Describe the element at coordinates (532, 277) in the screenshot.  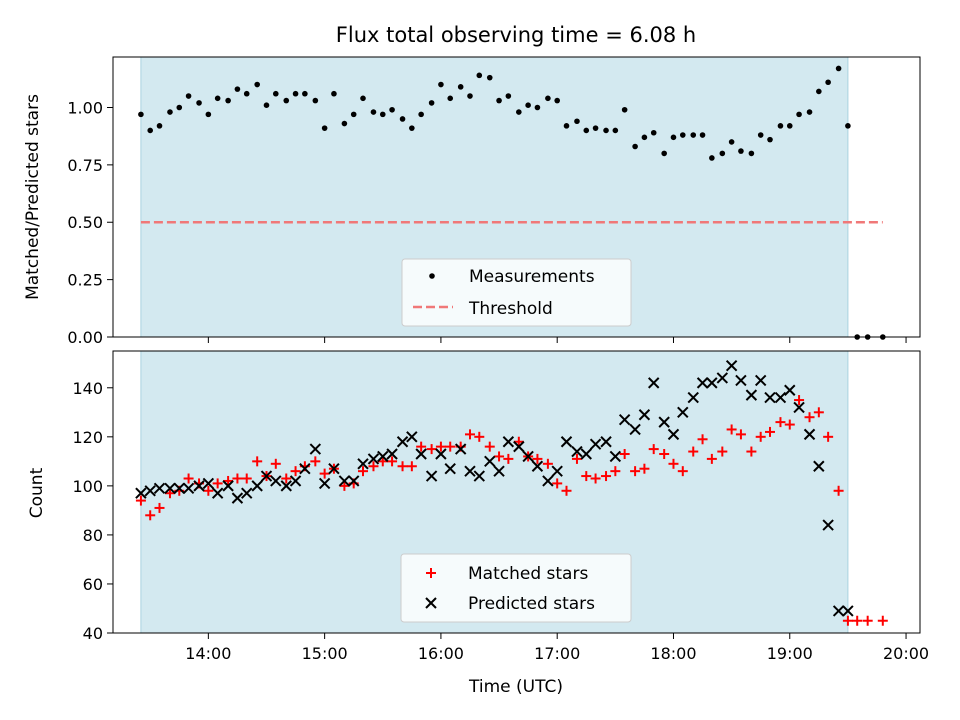
I see `legend-measurements-label: Measurements` at that location.